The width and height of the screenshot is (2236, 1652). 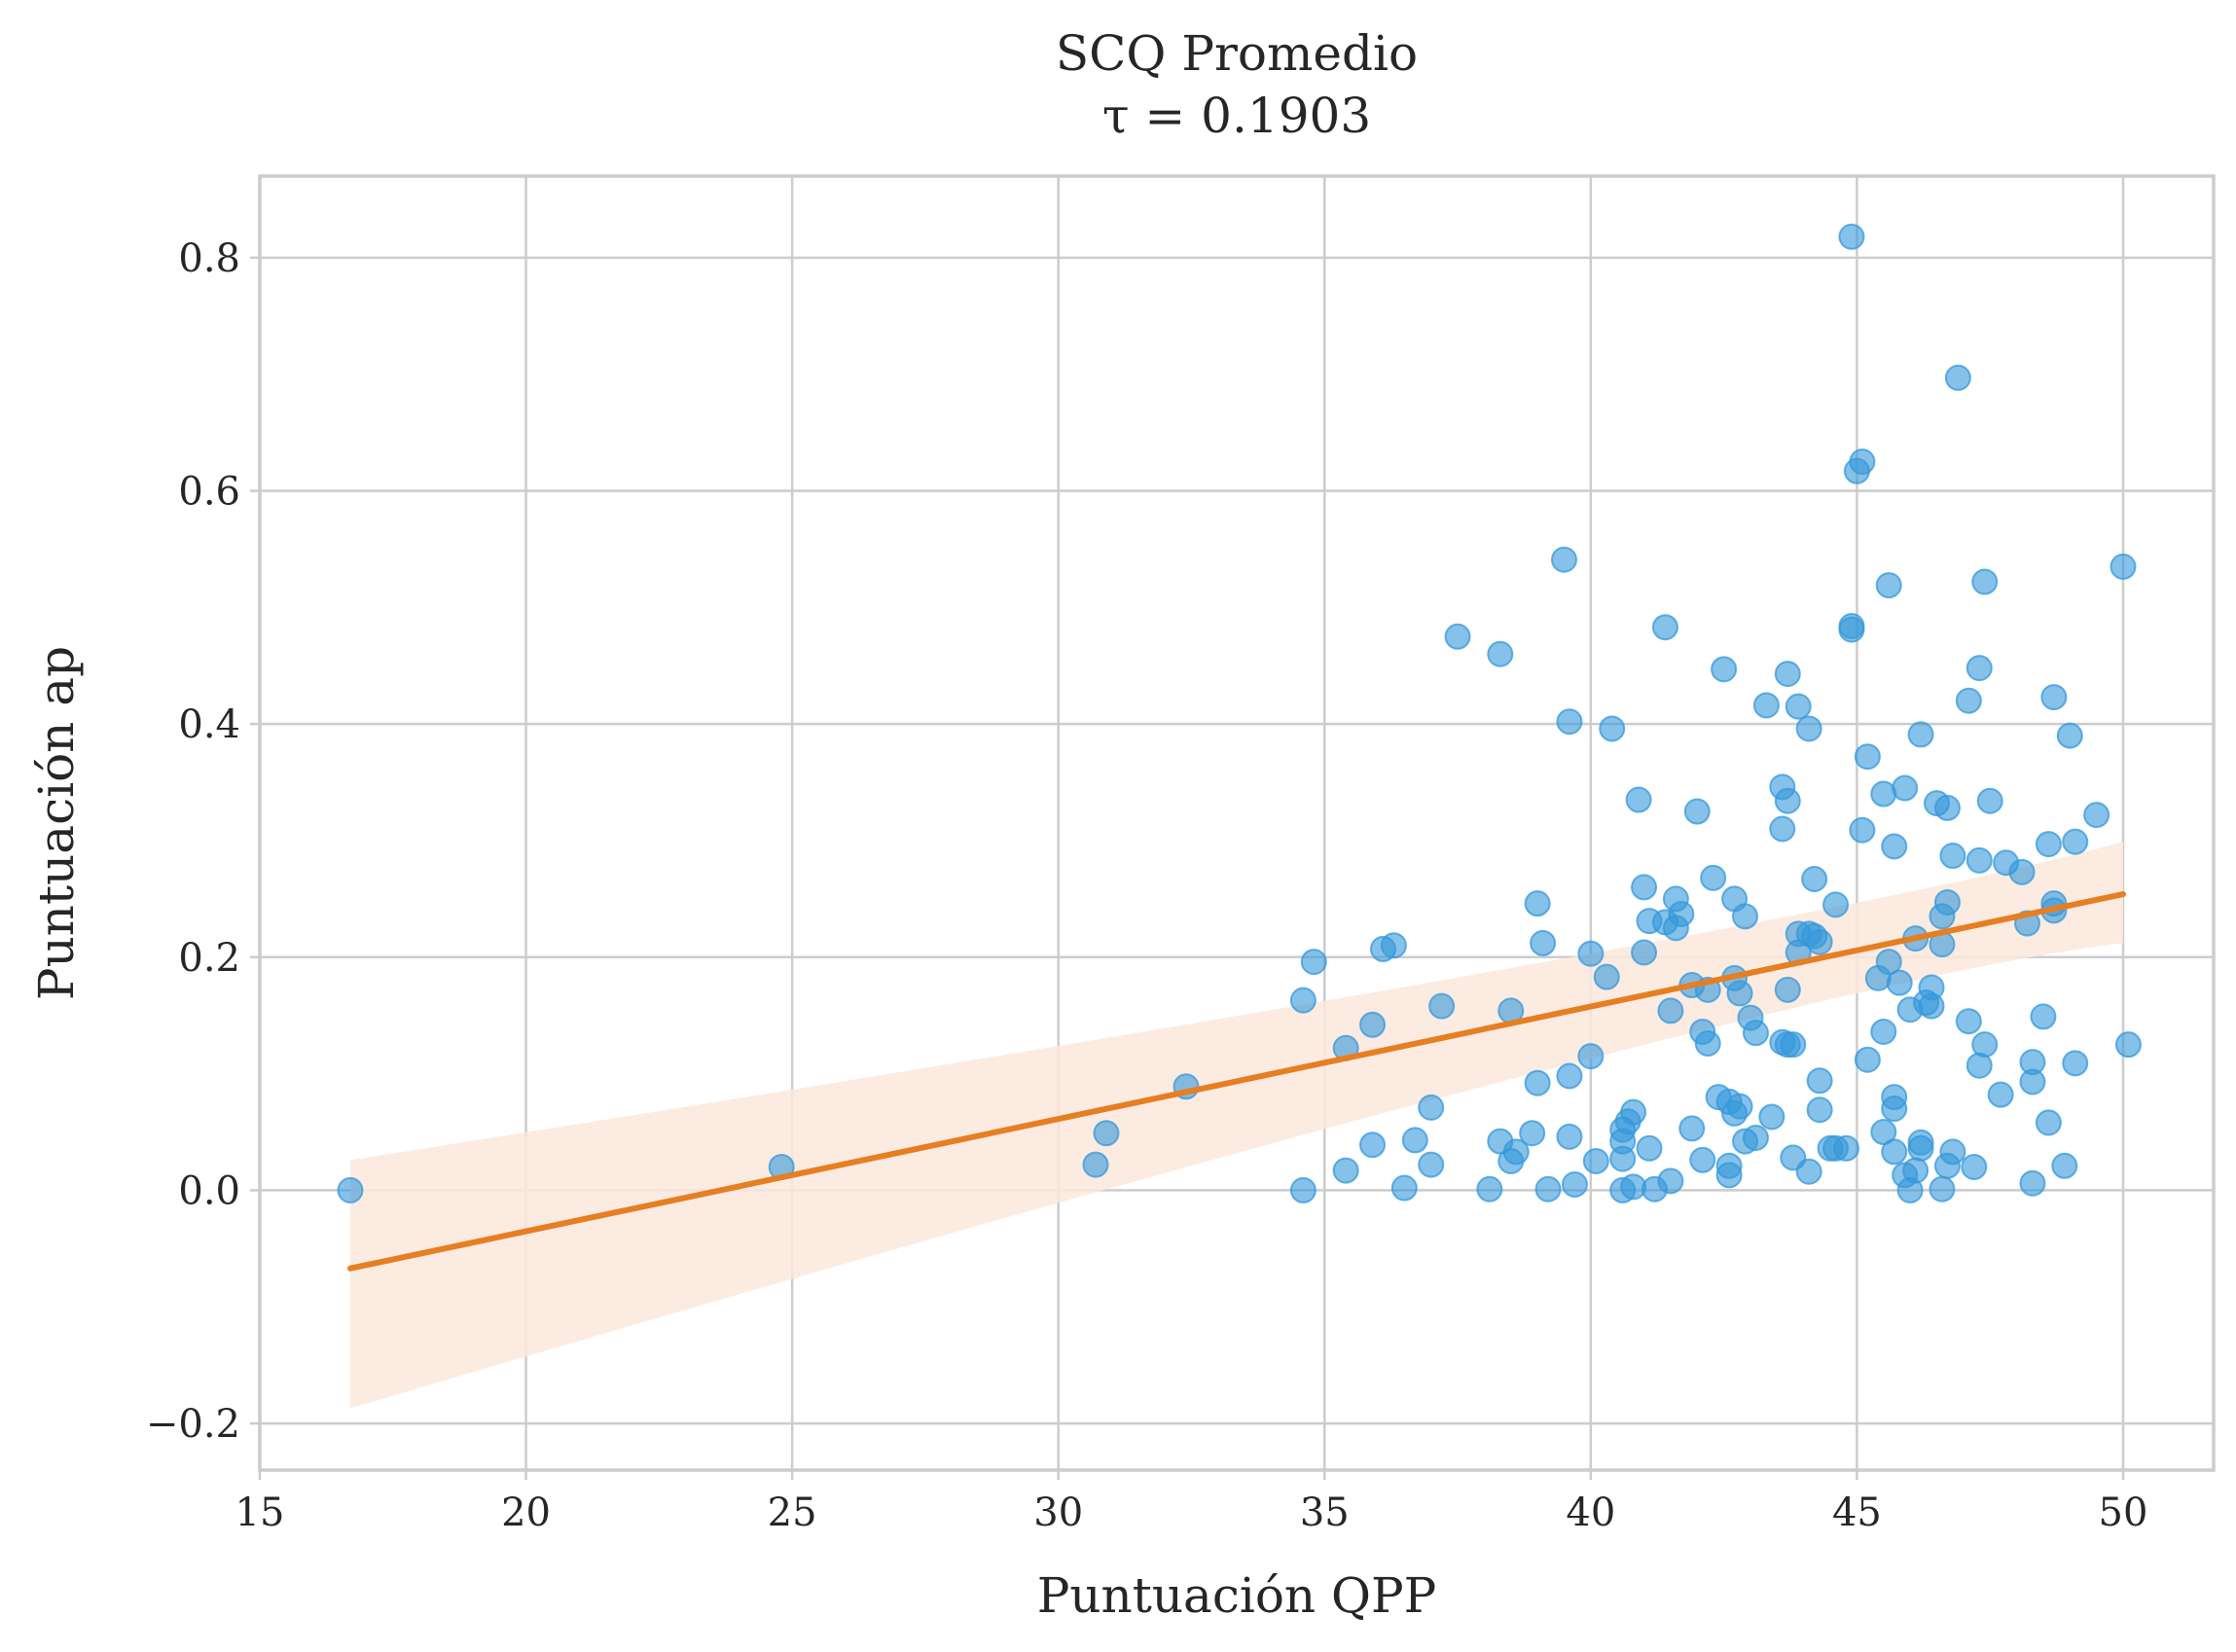 What do you see at coordinates (1237, 1595) in the screenshot?
I see `x-axis-label: Puntuación QPP` at bounding box center [1237, 1595].